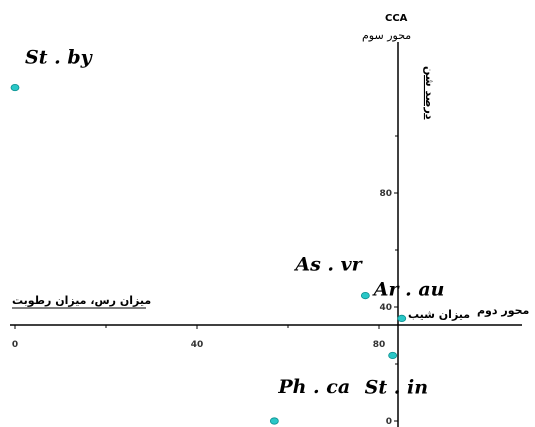 The width and height of the screenshot is (535, 427). What do you see at coordinates (331, 277) in the screenshot?
I see `species-point-group: As . vr` at bounding box center [331, 277].